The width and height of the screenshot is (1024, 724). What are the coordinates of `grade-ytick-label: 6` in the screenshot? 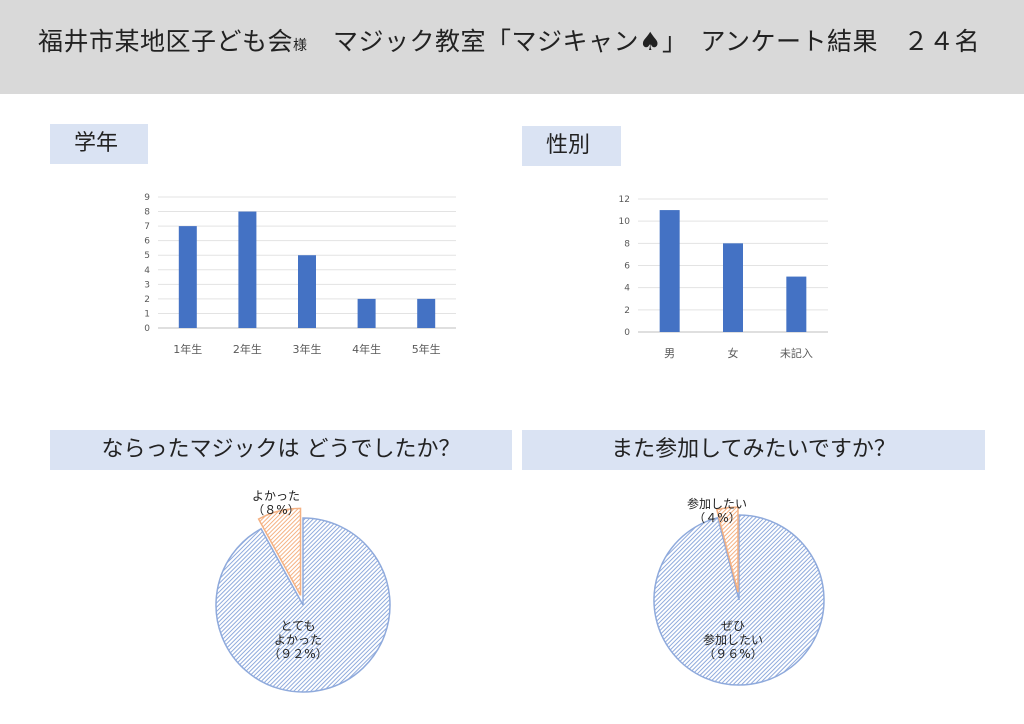 It's located at (147, 242).